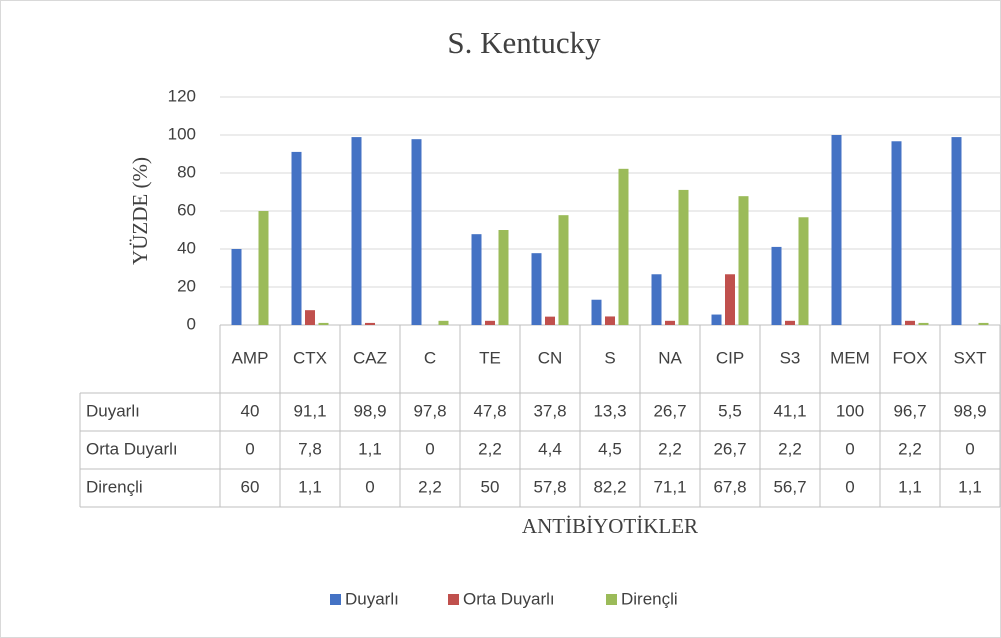 The image size is (1001, 638). Describe the element at coordinates (186, 247) in the screenshot. I see `y-tick-label: 40` at that location.